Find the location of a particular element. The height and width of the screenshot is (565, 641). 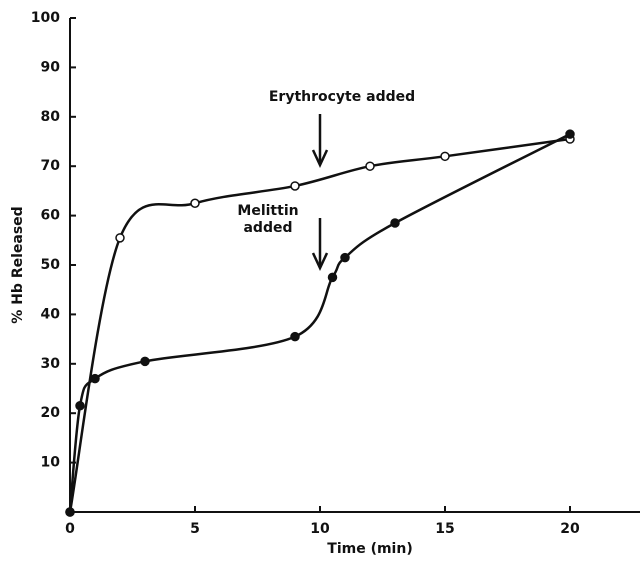

y-tick-label: 80 is located at coordinates (51, 117).